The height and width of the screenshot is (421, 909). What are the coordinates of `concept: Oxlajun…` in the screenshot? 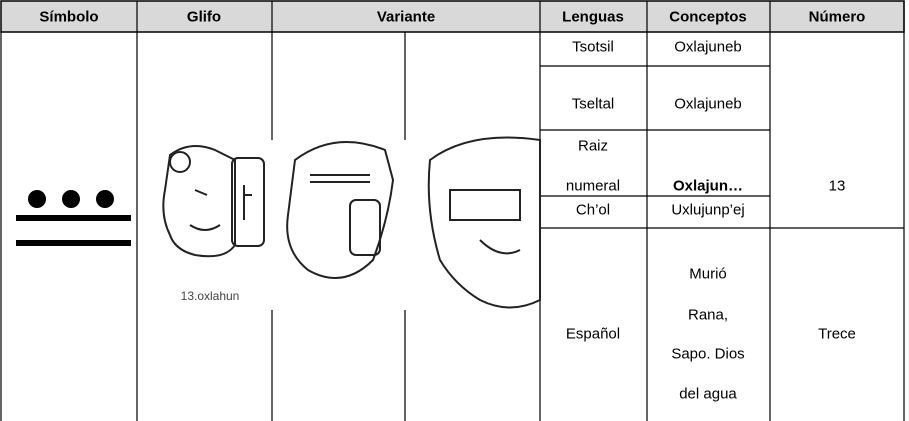 It's located at (708, 186).